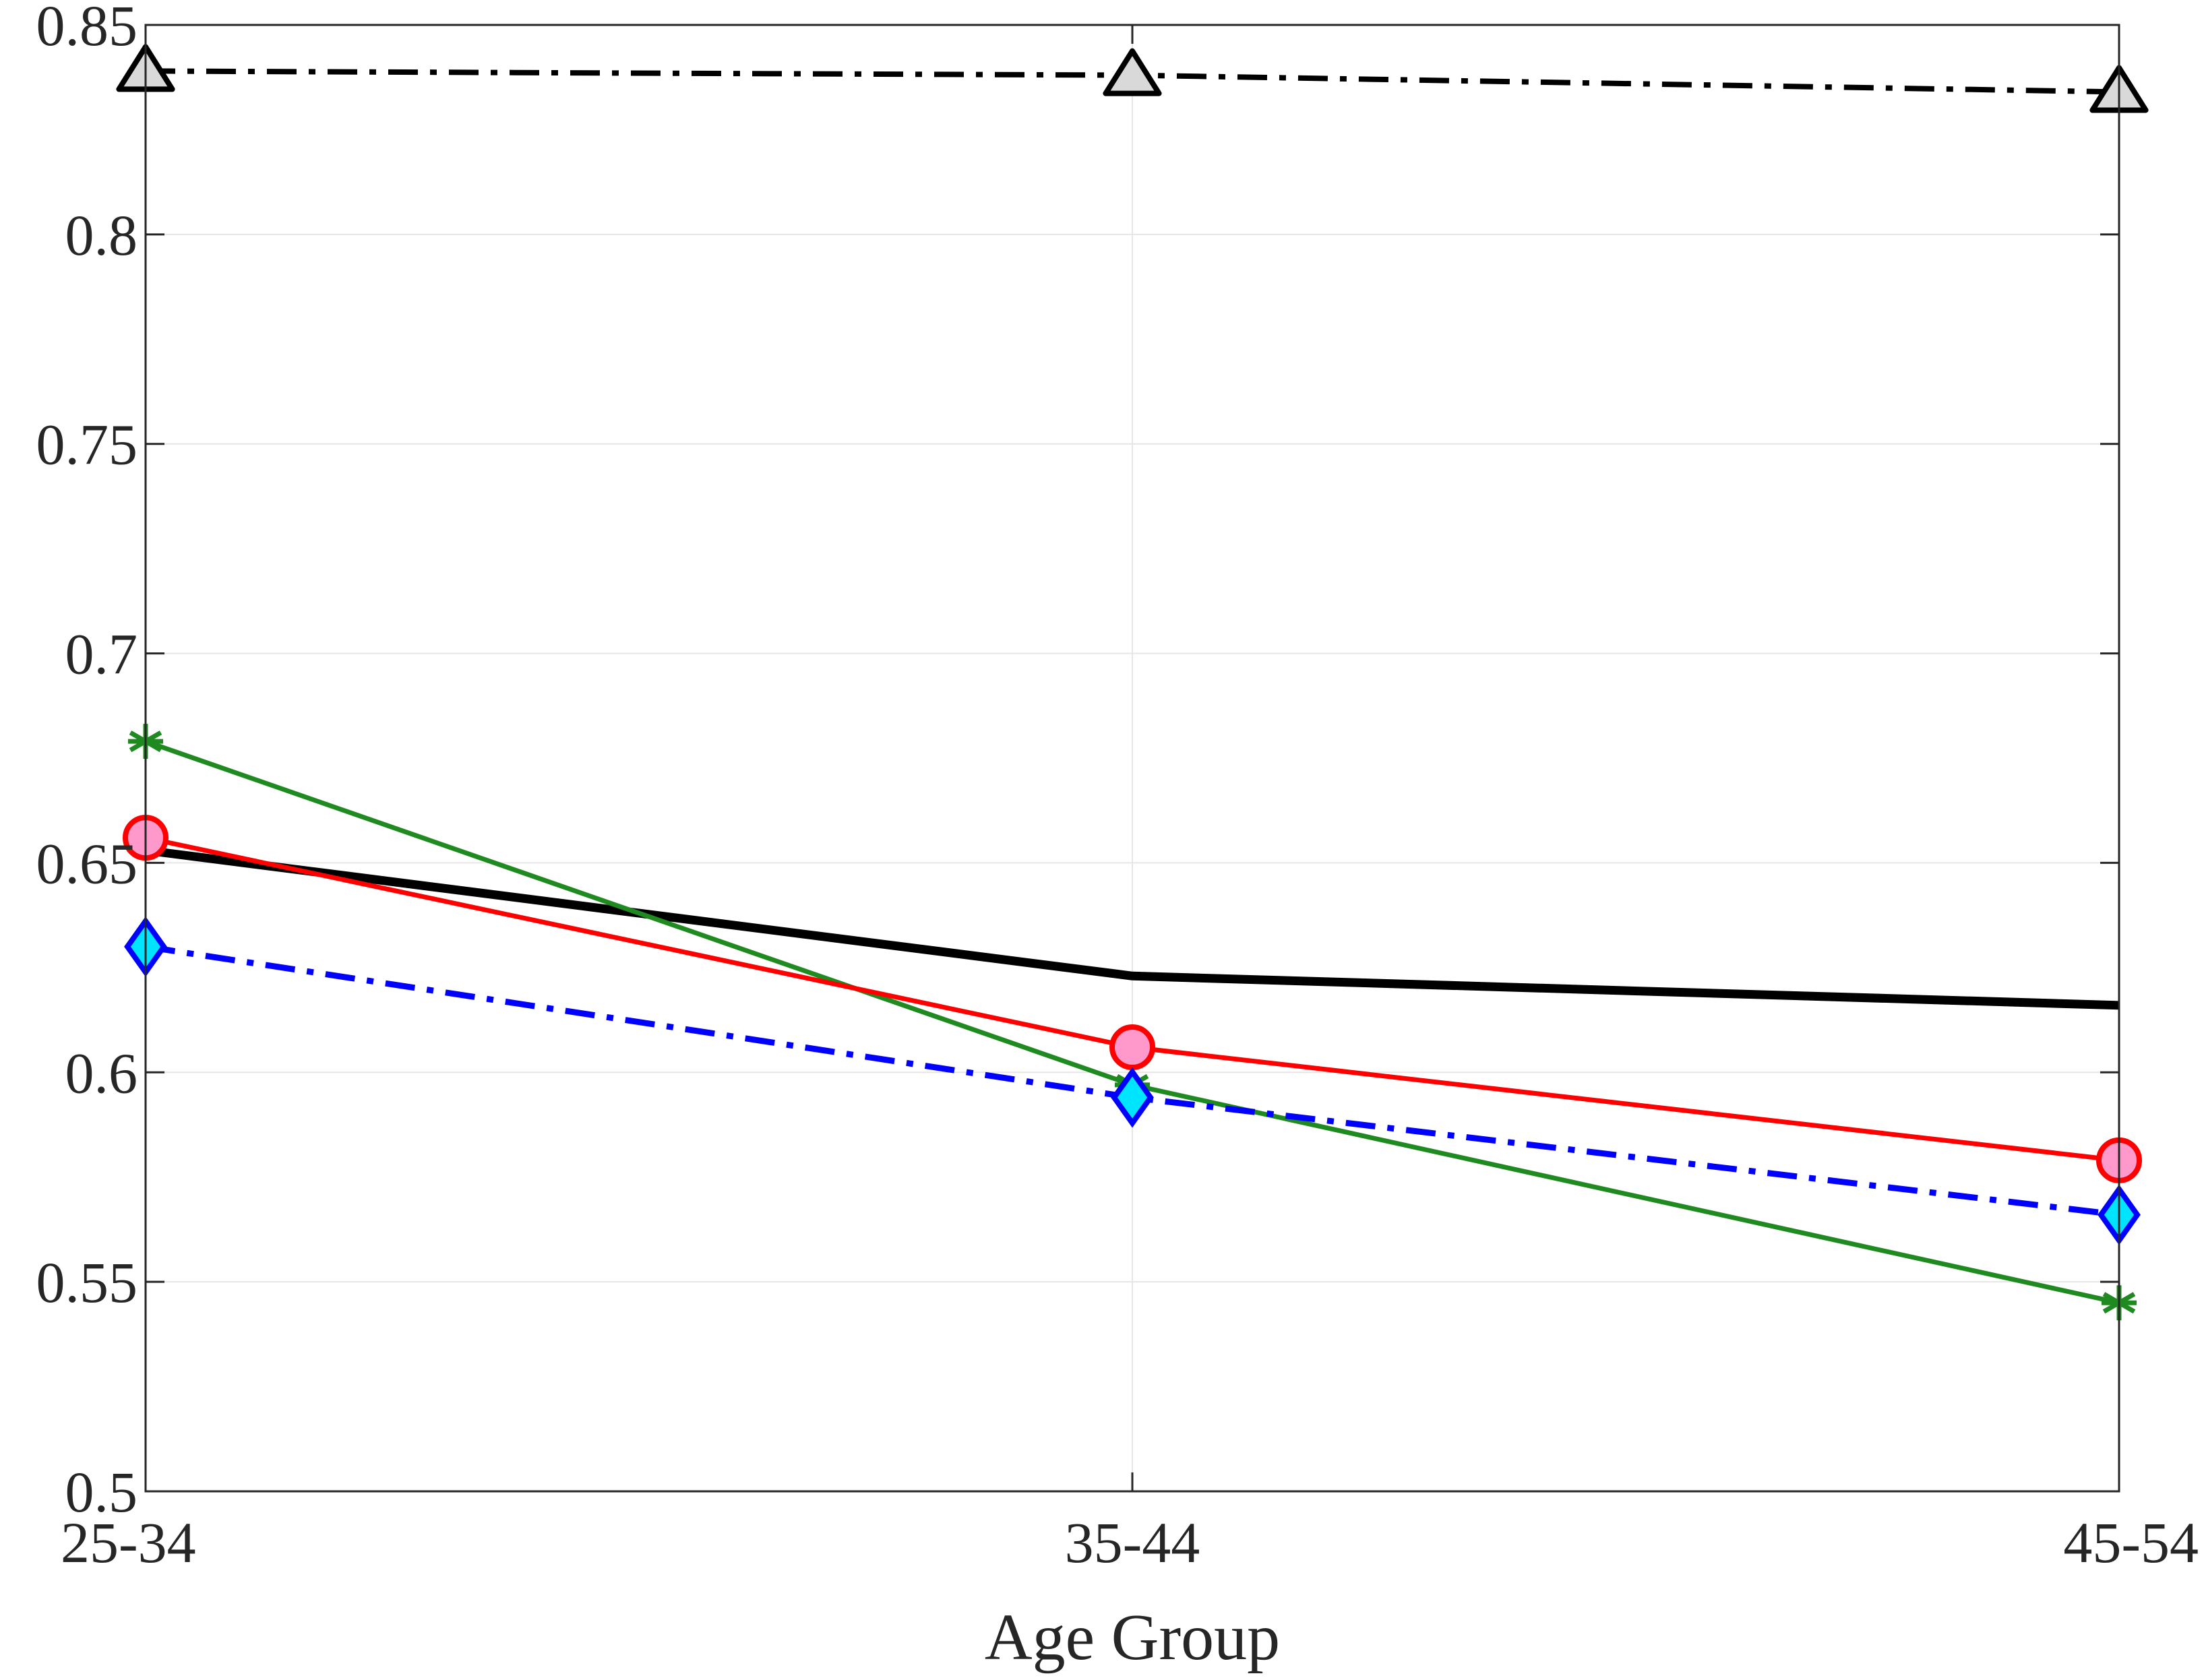  What do you see at coordinates (2131, 1542) in the screenshot?
I see `x-tick-label: 45-54` at bounding box center [2131, 1542].